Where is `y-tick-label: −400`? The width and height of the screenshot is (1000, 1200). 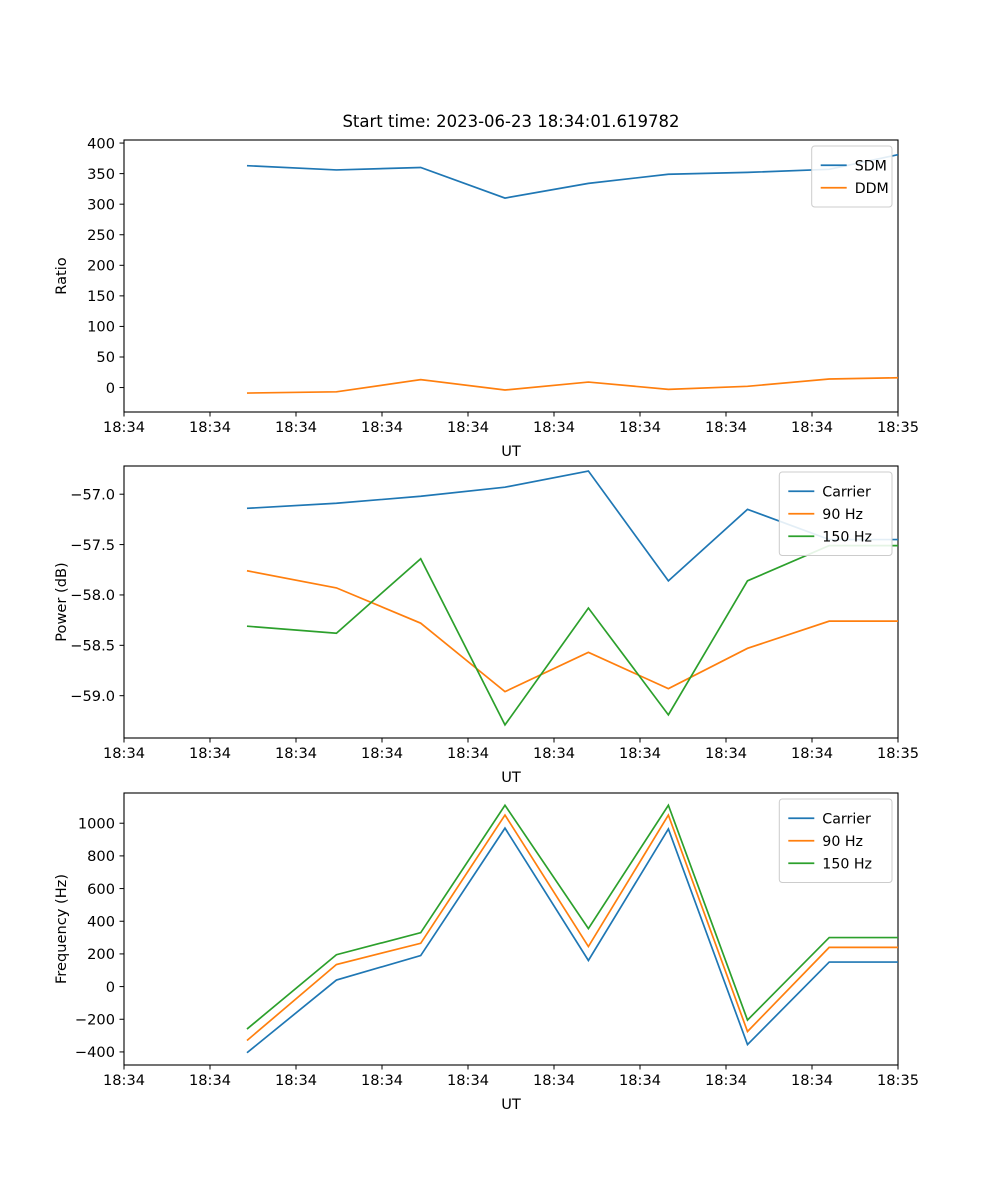
y-tick-label: −400 is located at coordinates (95, 1052).